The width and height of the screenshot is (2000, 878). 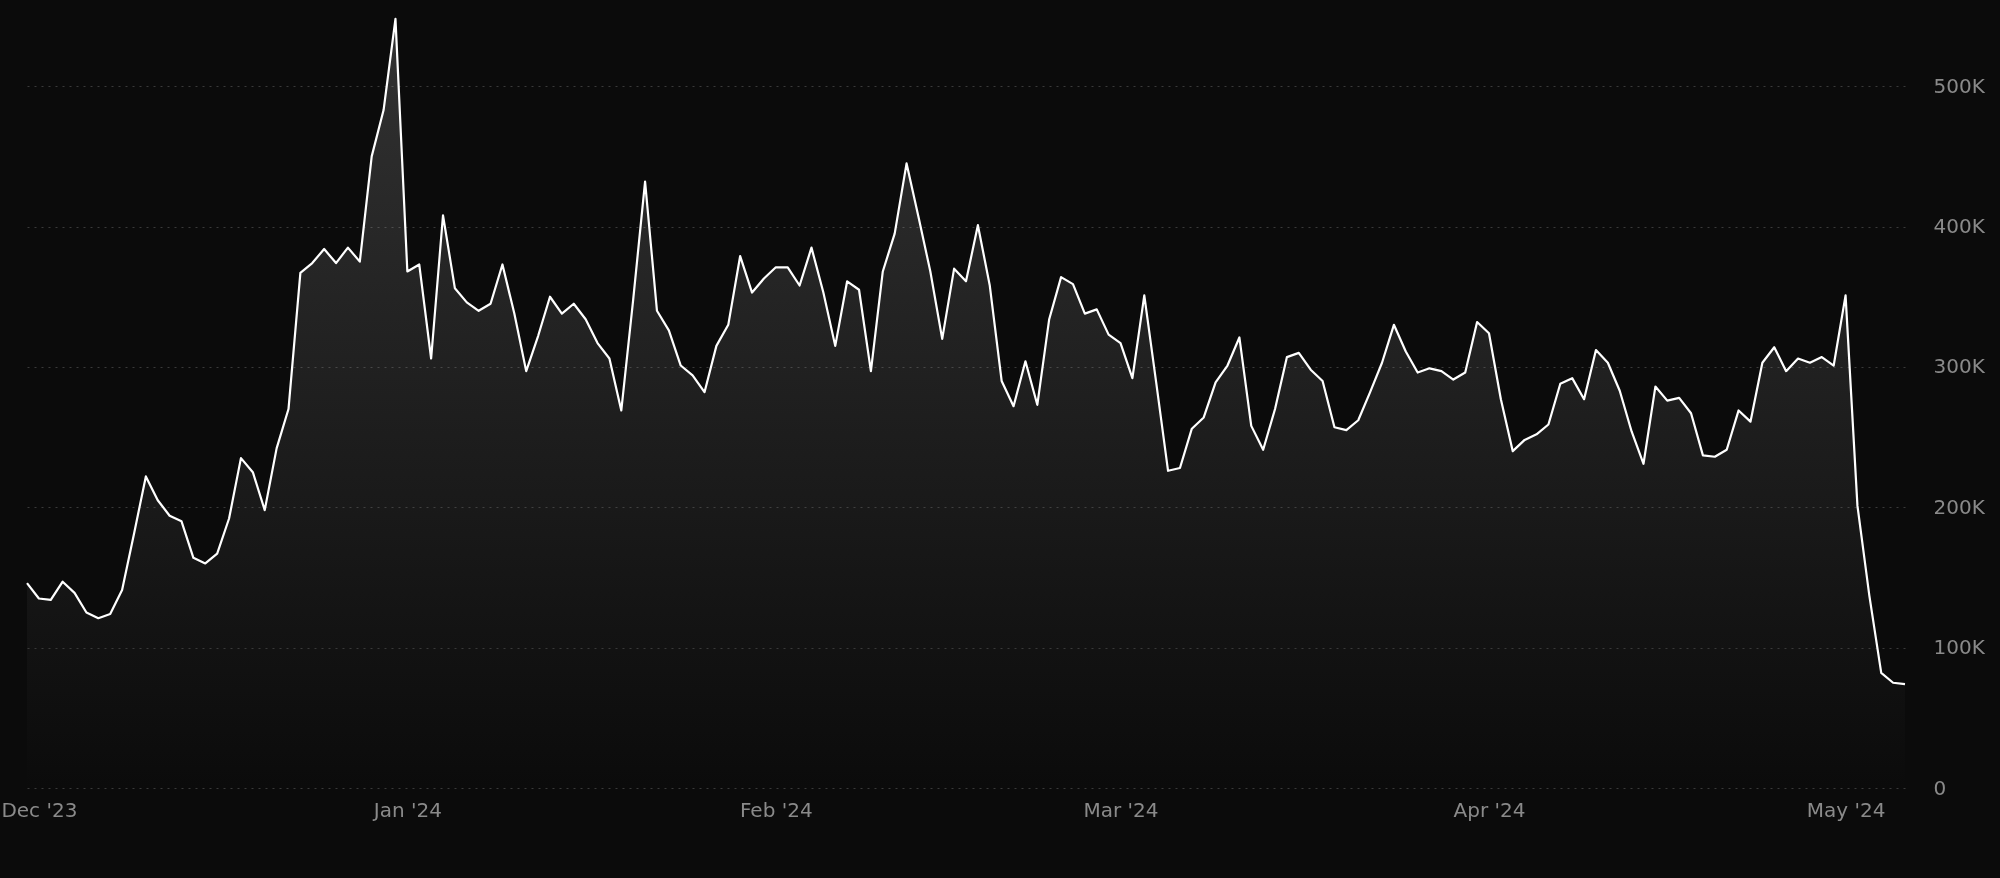 I want to click on y-tick-label: 500K, so click(x=1959, y=85).